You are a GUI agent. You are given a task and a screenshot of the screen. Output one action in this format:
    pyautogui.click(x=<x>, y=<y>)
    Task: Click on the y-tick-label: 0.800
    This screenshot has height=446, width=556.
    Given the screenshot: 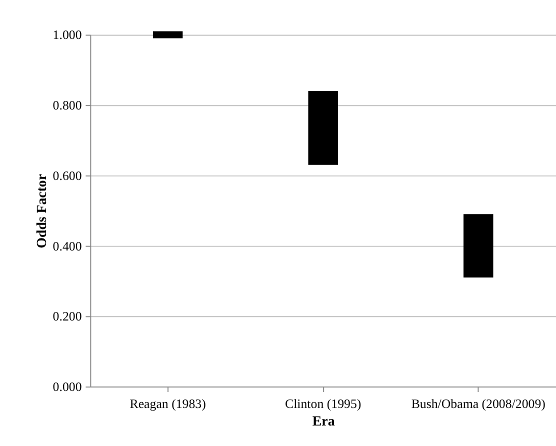 What is the action you would take?
    pyautogui.click(x=67, y=105)
    